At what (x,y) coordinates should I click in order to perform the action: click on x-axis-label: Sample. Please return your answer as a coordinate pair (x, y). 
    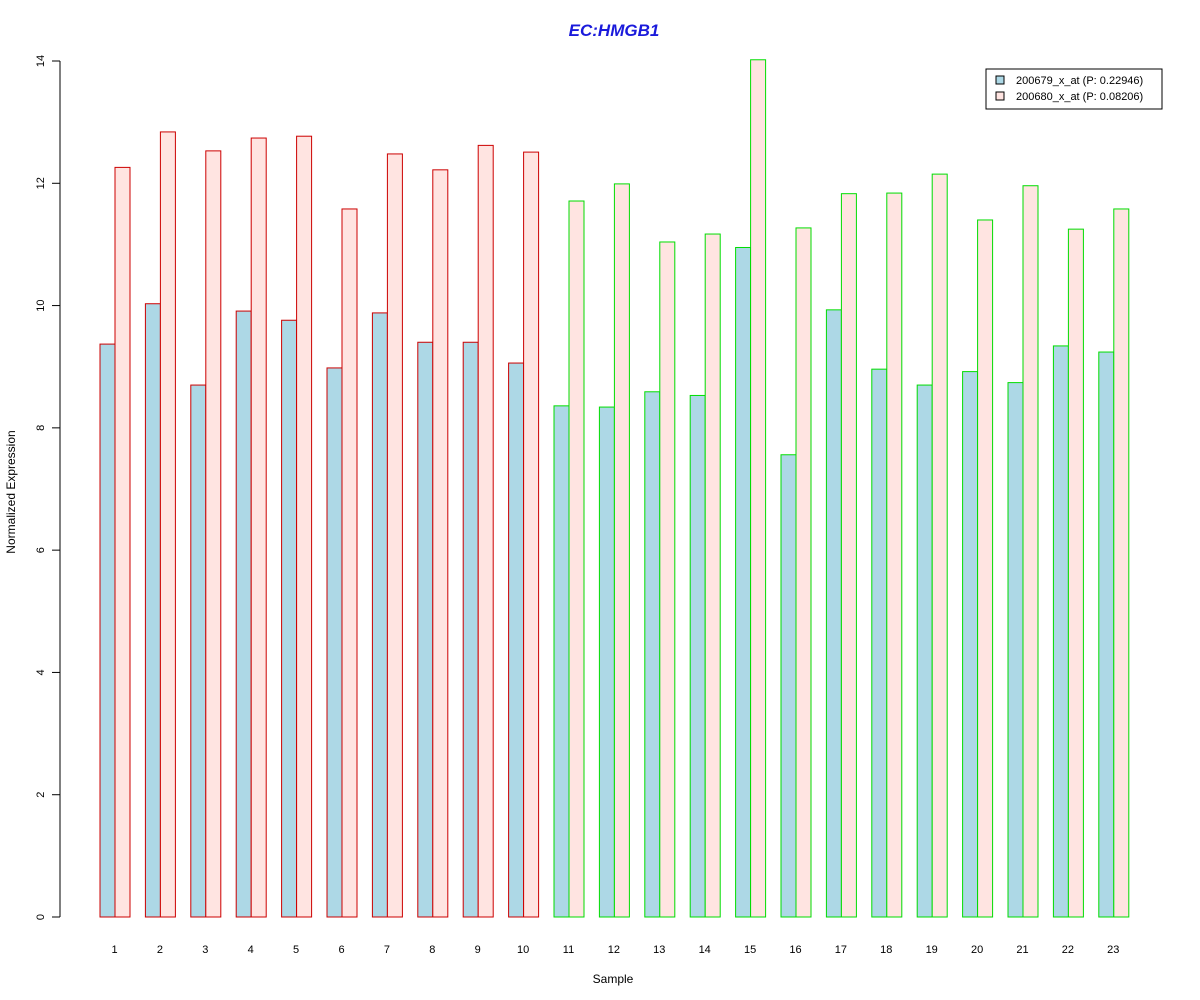
    Looking at the image, I should click on (613, 979).